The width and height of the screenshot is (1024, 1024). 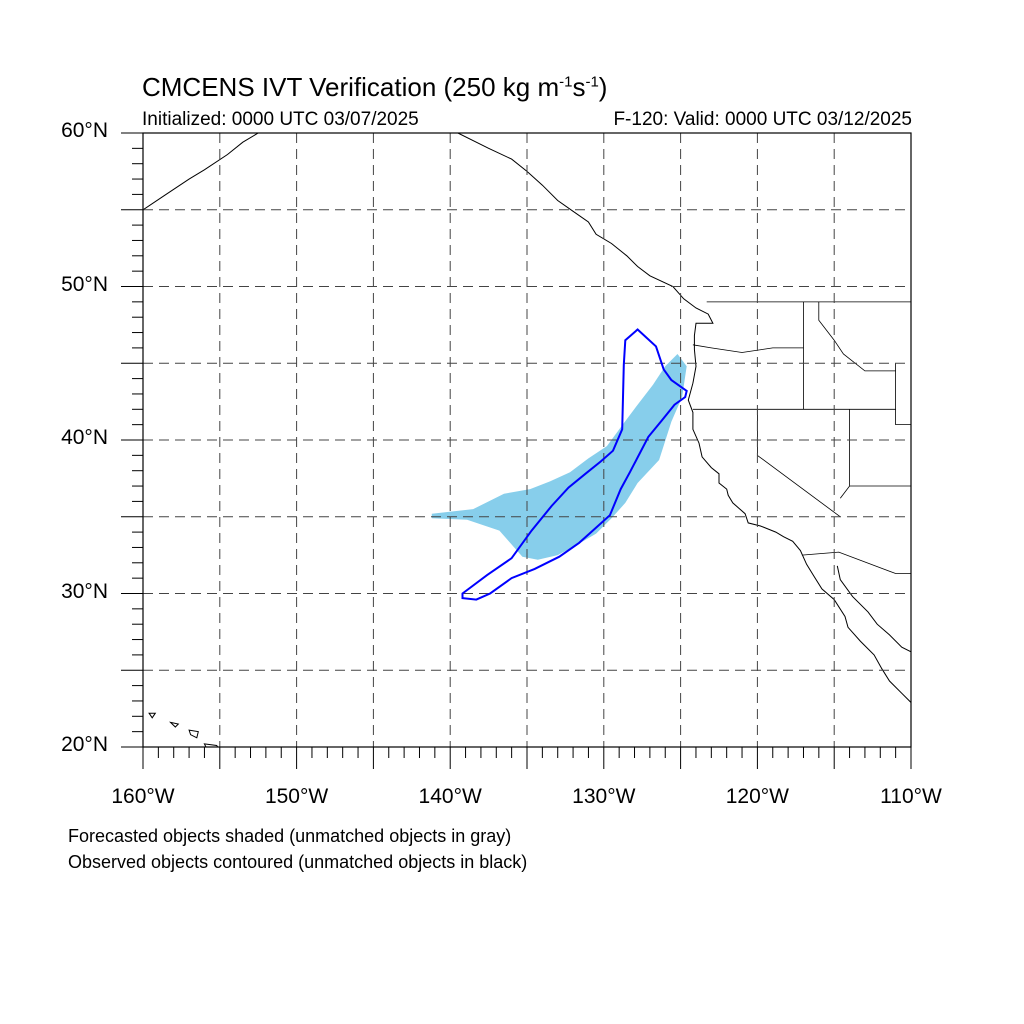 I want to click on lon-label-0: 160°W, so click(x=143, y=796).